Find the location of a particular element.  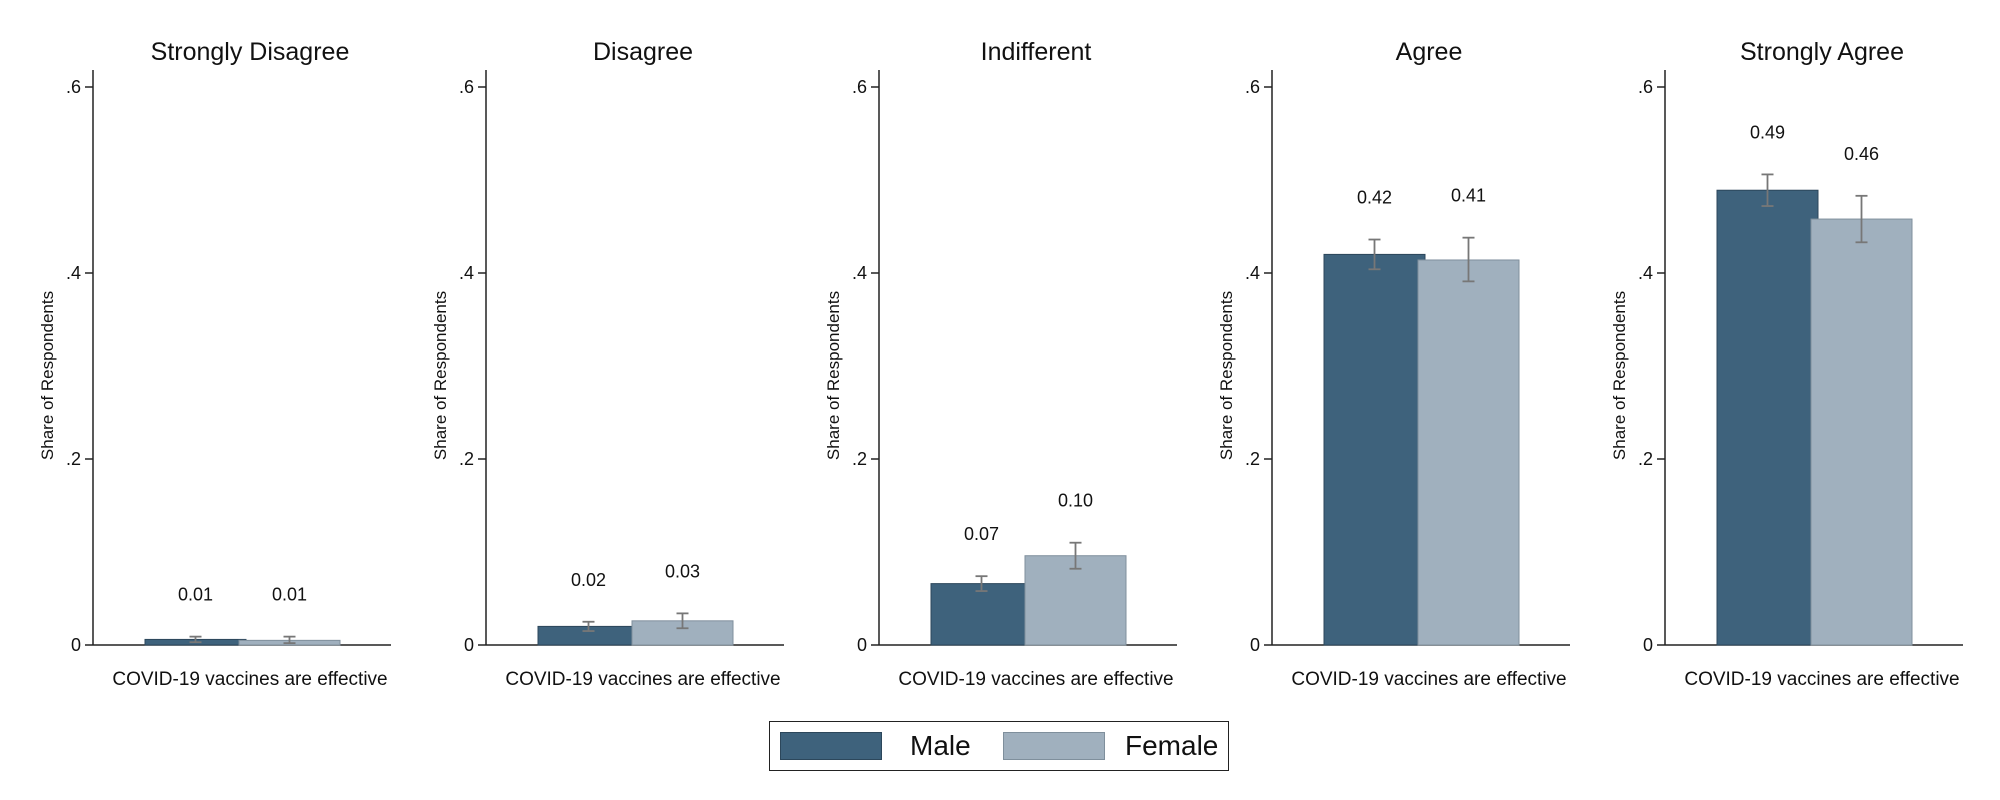

legend-label-male: Male is located at coordinates (940, 745).